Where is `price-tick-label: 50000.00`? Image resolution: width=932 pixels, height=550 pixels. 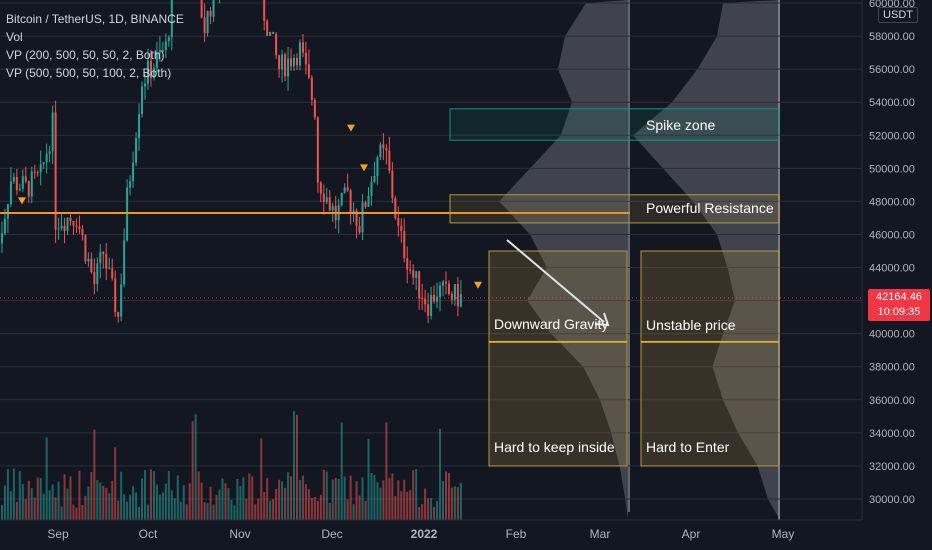
price-tick-label: 50000.00 is located at coordinates (892, 169).